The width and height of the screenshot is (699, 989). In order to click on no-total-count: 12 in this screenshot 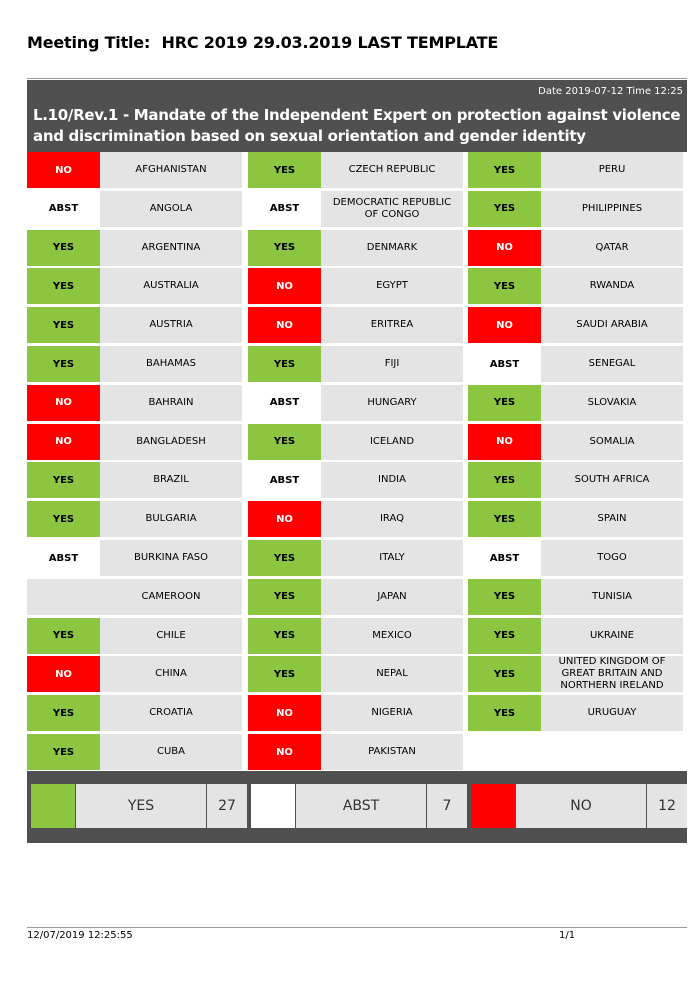, I will do `click(667, 806)`.